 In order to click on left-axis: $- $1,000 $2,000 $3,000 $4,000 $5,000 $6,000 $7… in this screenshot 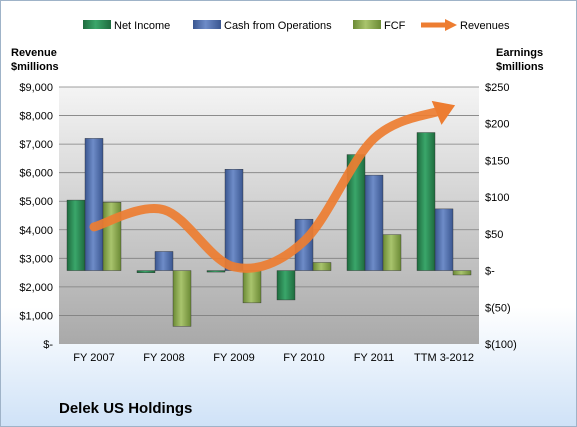, I will do `click(36, 216)`.